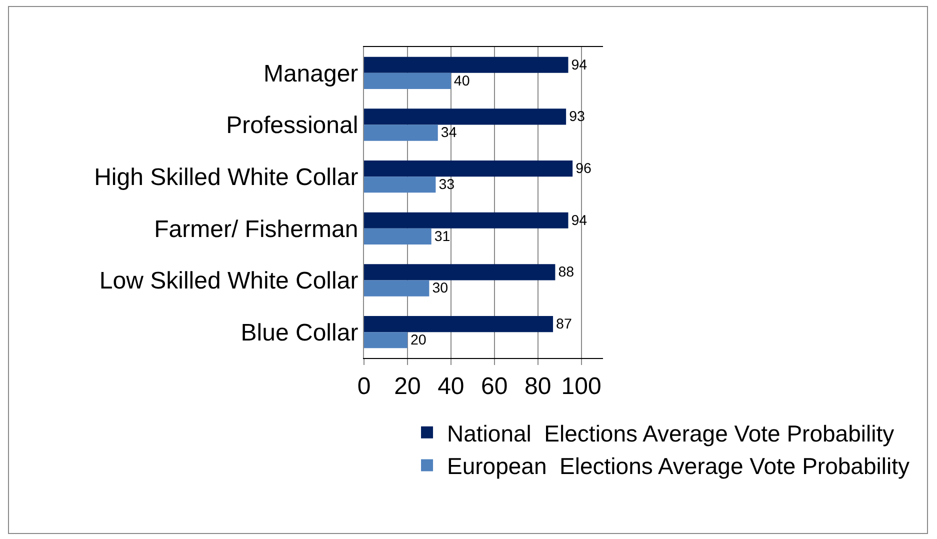  What do you see at coordinates (310, 74) in the screenshot?
I see `y-tick-label: Manager` at bounding box center [310, 74].